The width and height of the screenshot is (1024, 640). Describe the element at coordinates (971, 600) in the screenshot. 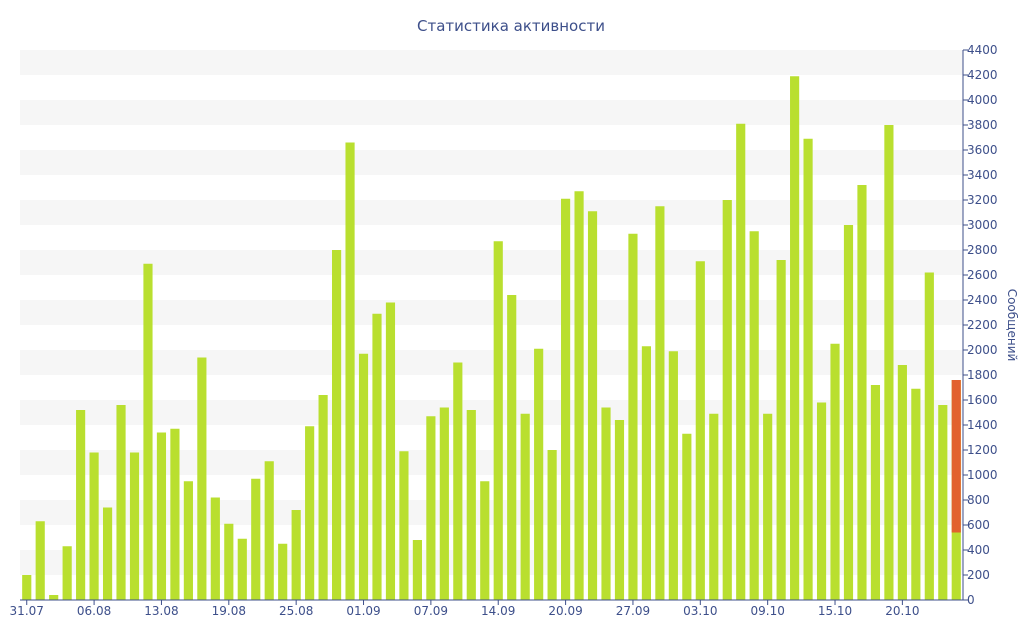

I see `y-tick-label: 0` at that location.